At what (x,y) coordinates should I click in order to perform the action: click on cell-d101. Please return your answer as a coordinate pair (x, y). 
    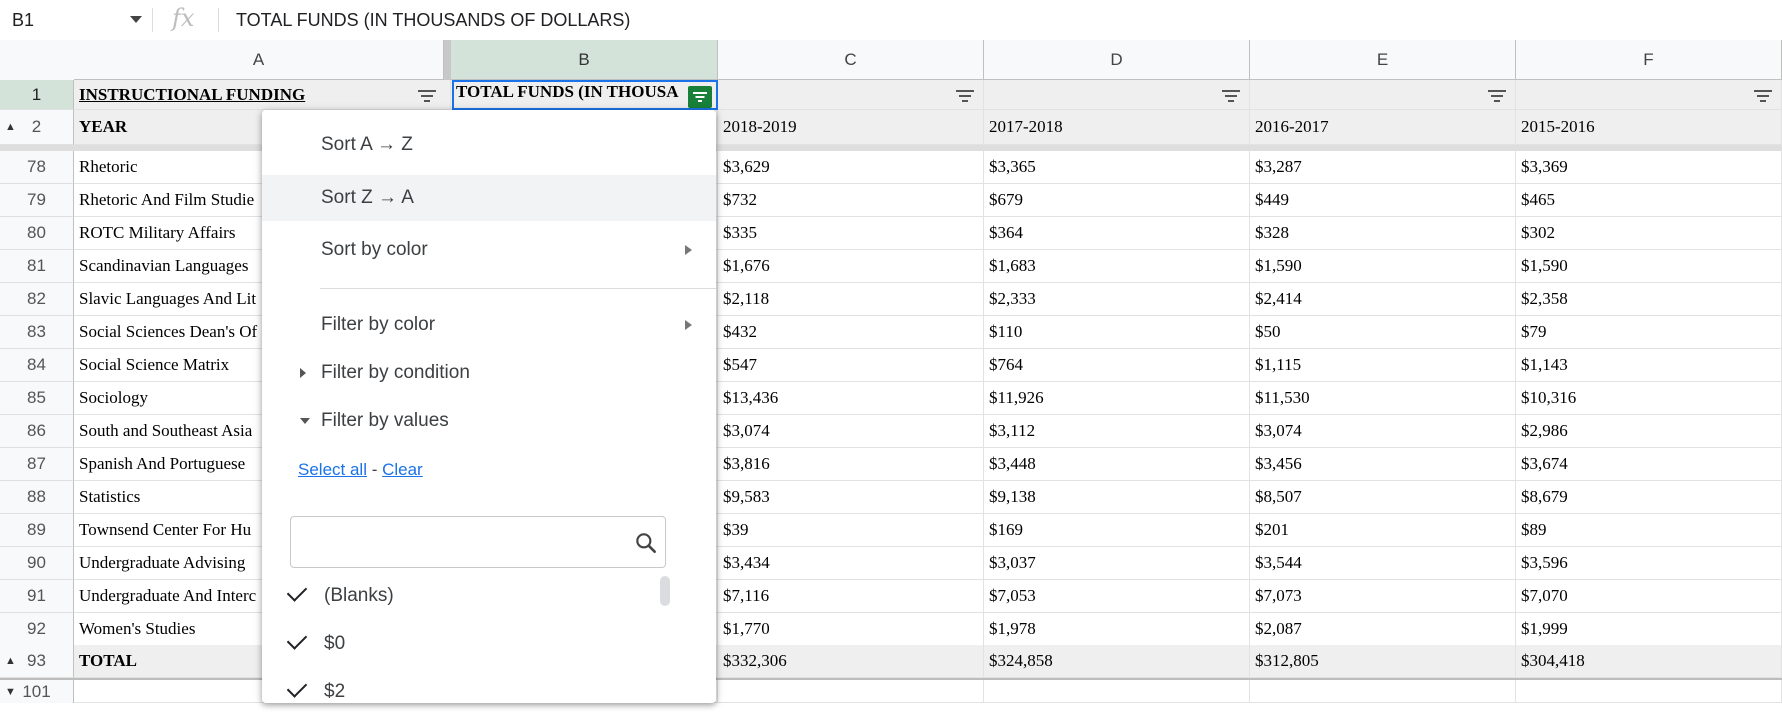
    Looking at the image, I should click on (1117, 691).